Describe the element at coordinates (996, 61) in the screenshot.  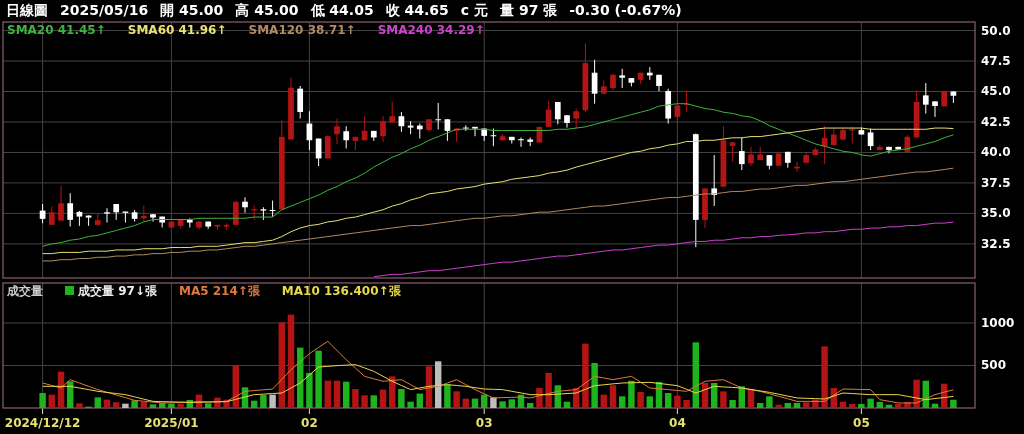
I see `y-tick-label: 47.5` at that location.